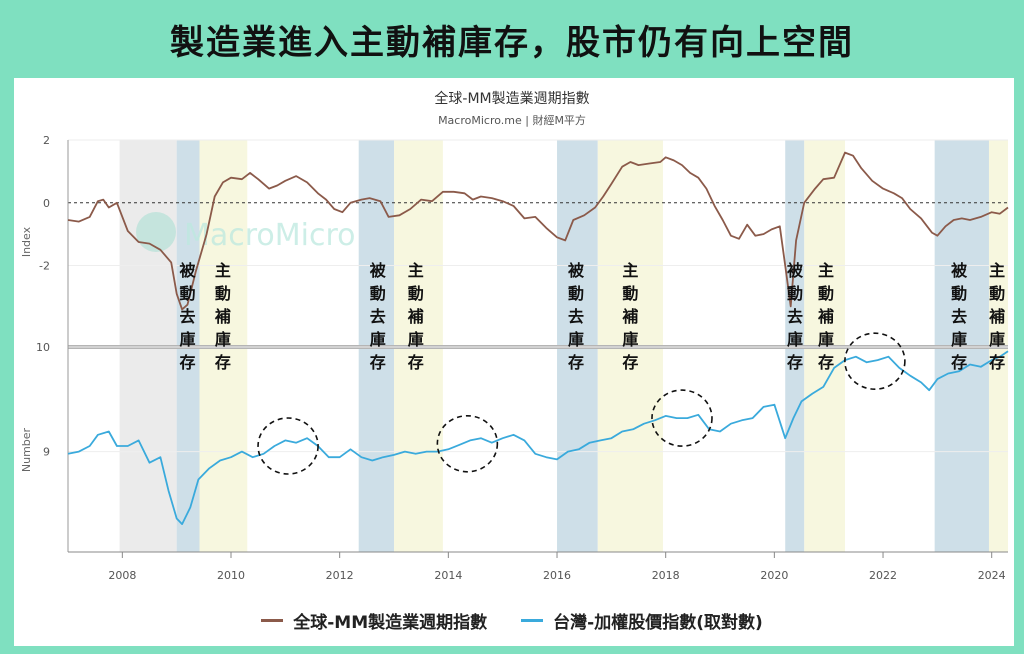  I want to click on bottom-ytick-label: 9, so click(46, 452).